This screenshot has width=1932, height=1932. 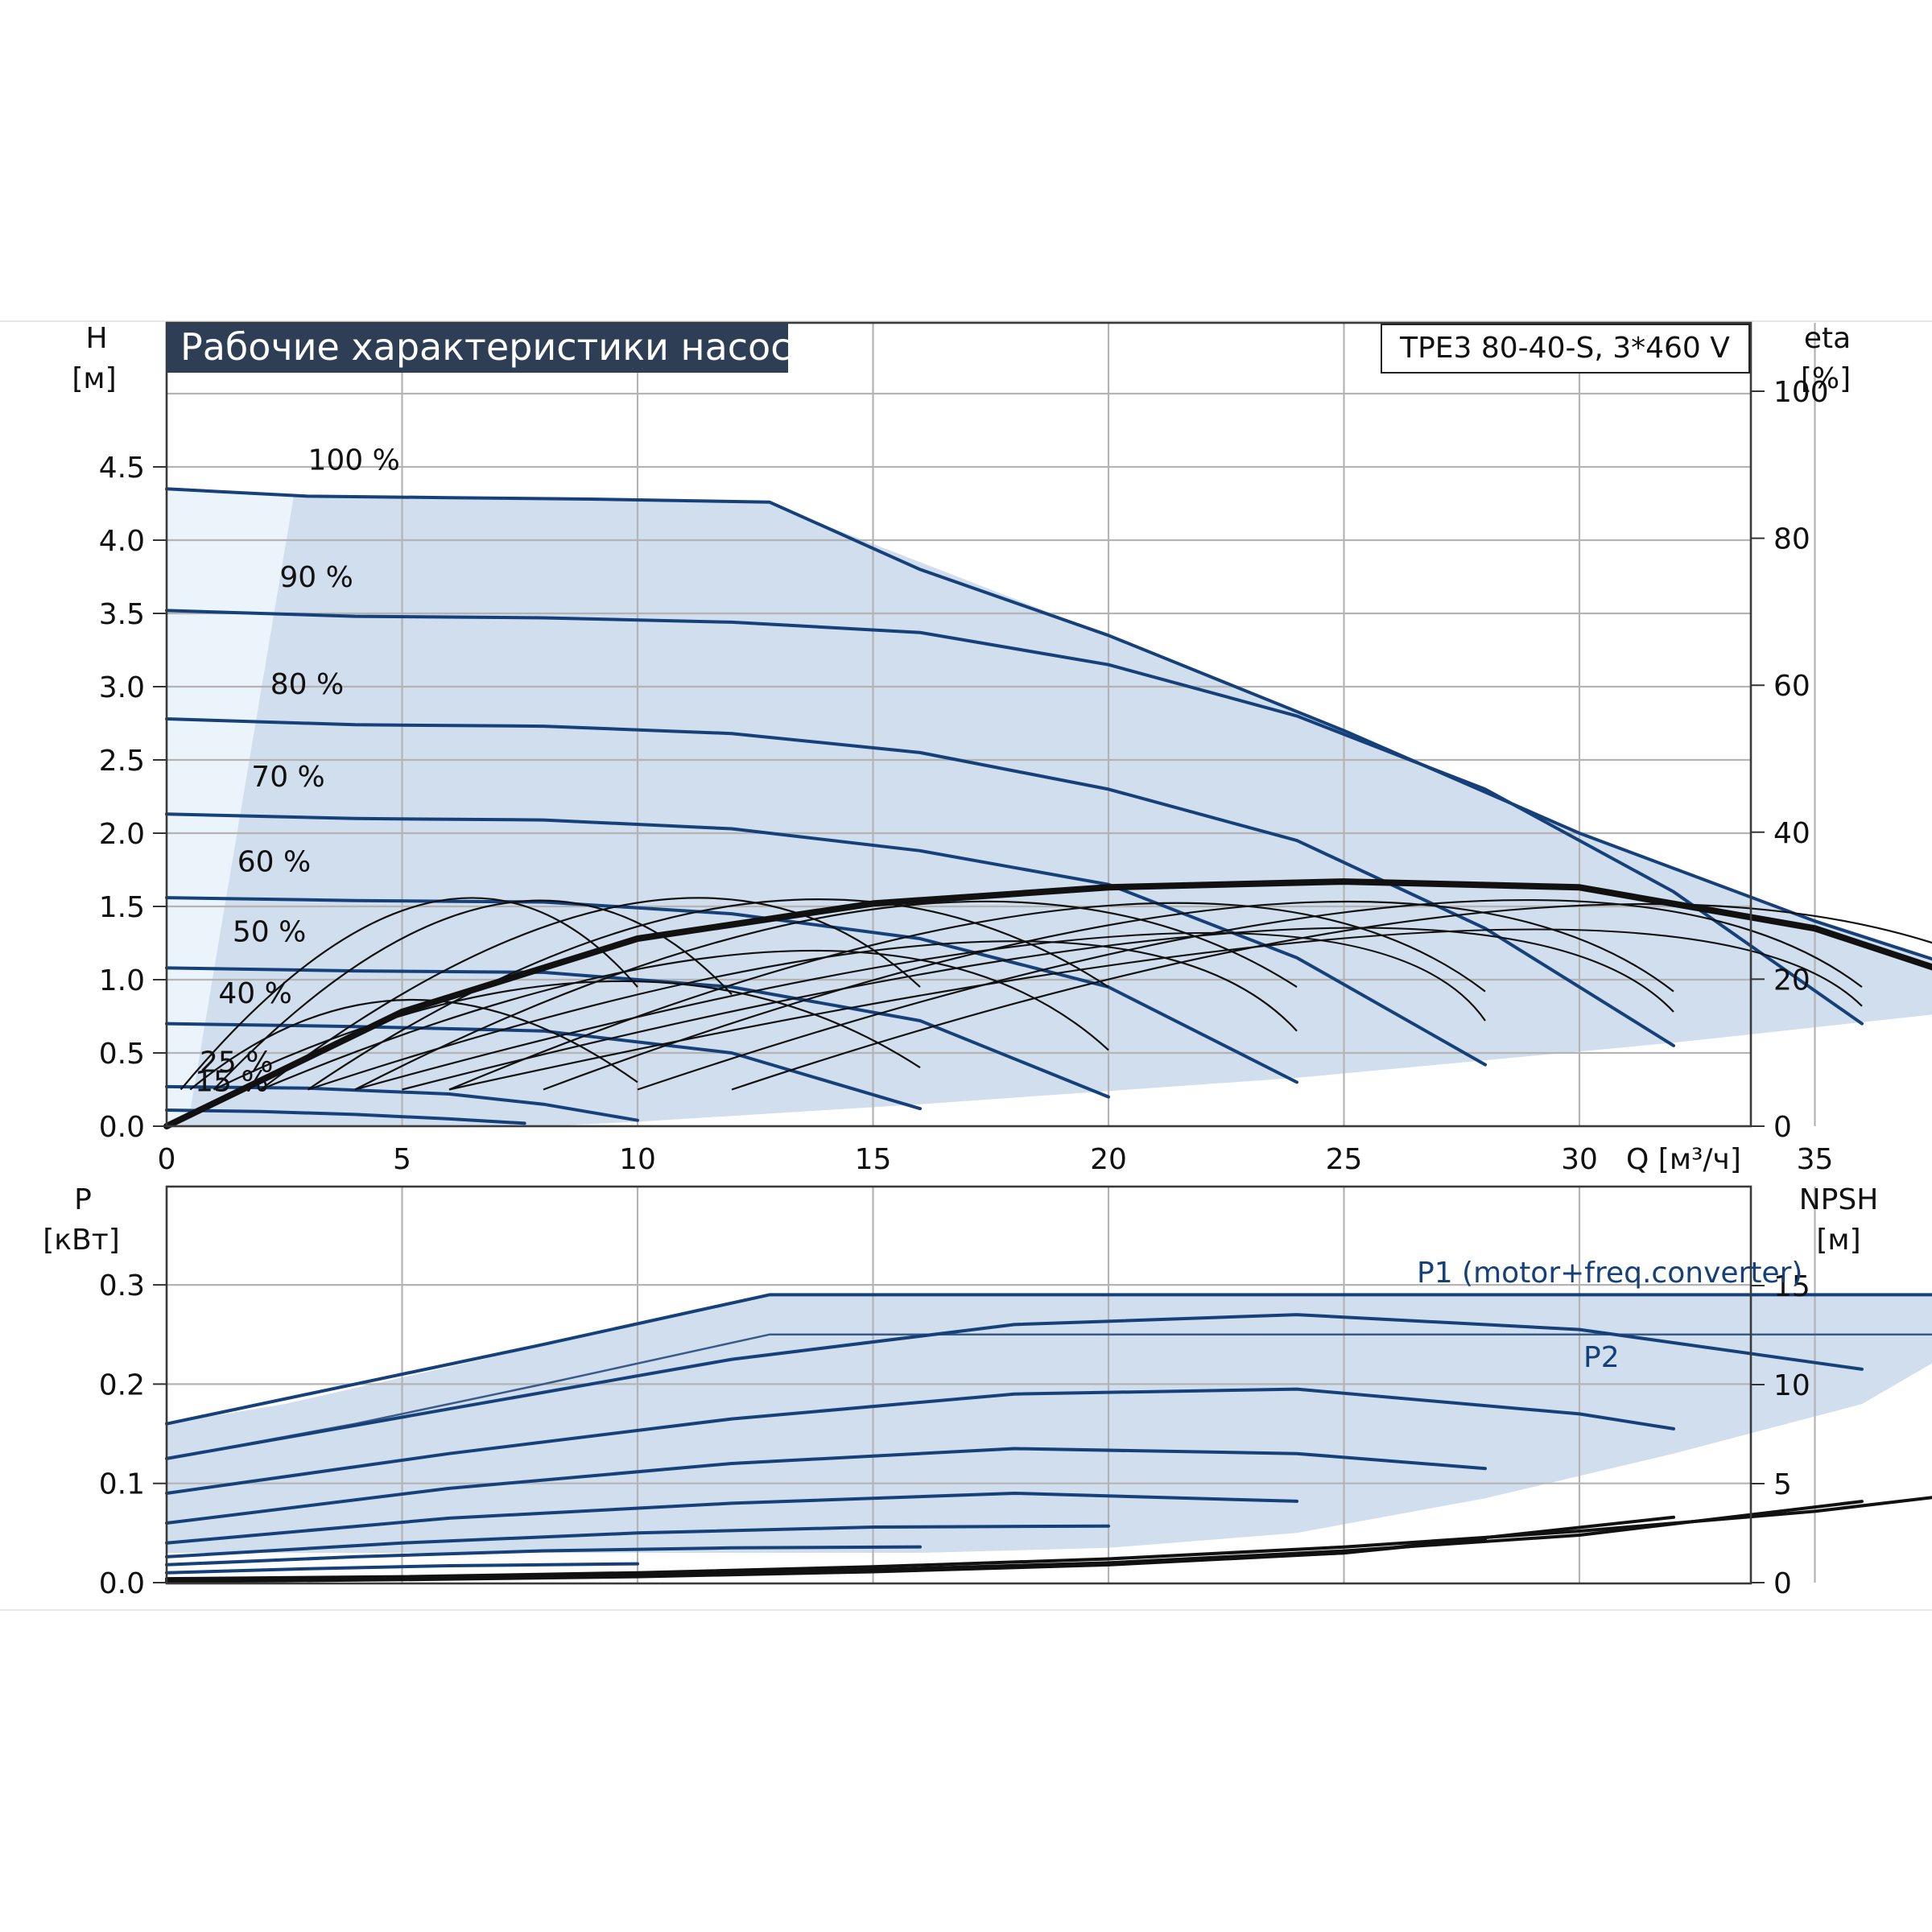 What do you see at coordinates (122, 761) in the screenshot?
I see `y-tick-label: 2.5` at bounding box center [122, 761].